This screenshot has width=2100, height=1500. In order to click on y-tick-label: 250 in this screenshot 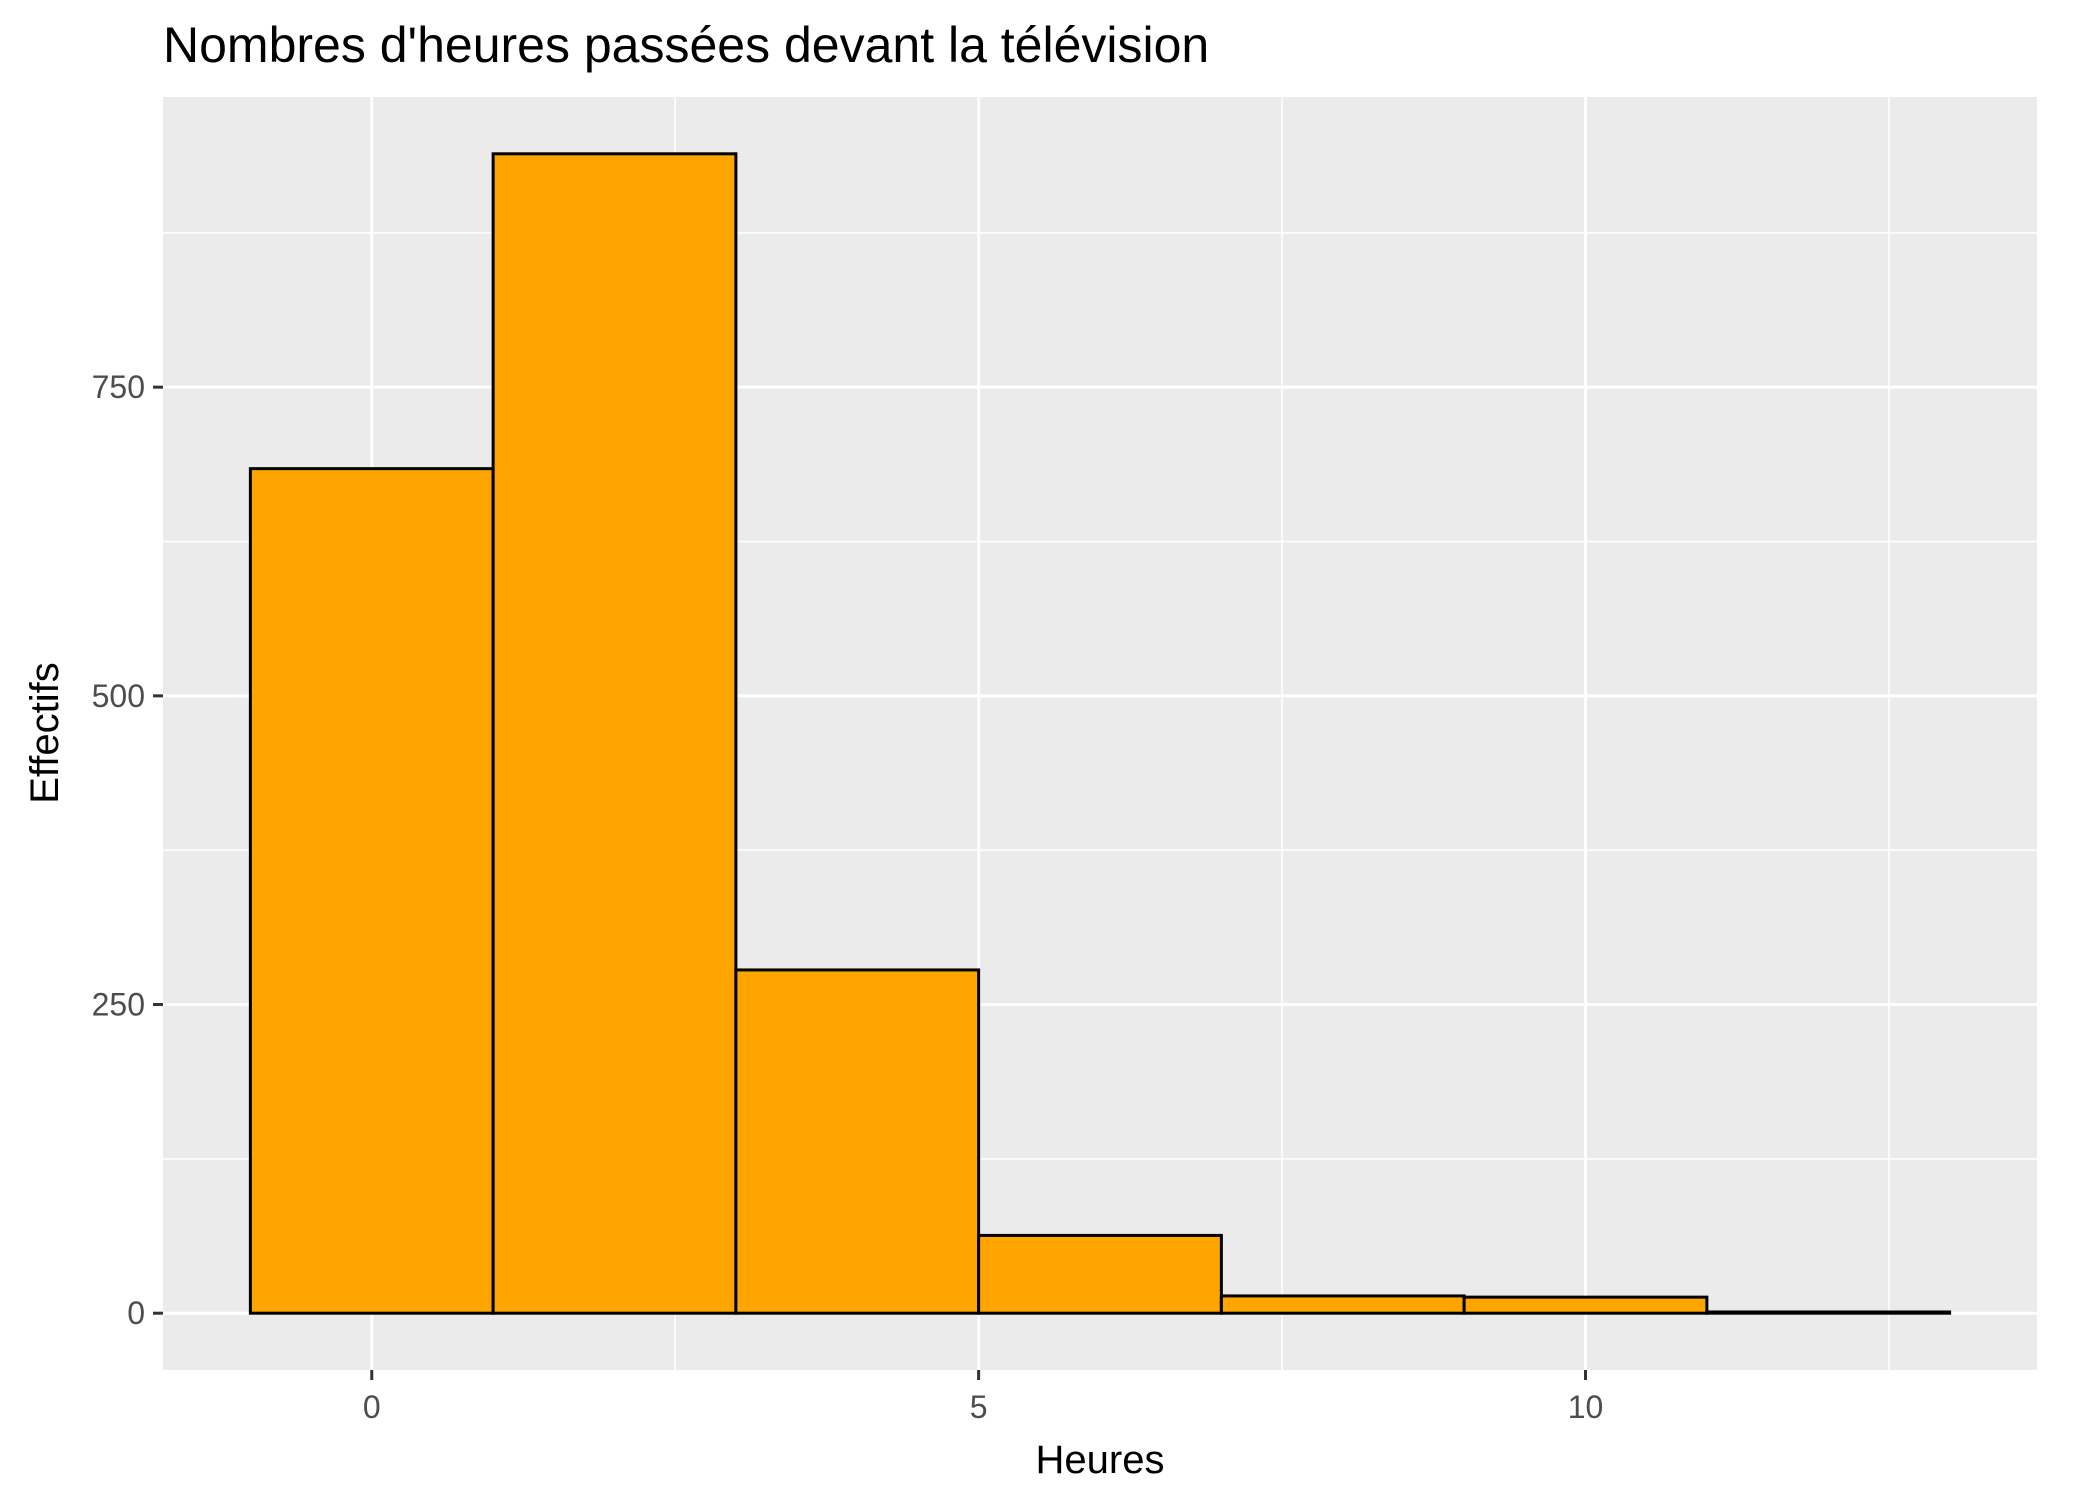, I will do `click(118, 1005)`.